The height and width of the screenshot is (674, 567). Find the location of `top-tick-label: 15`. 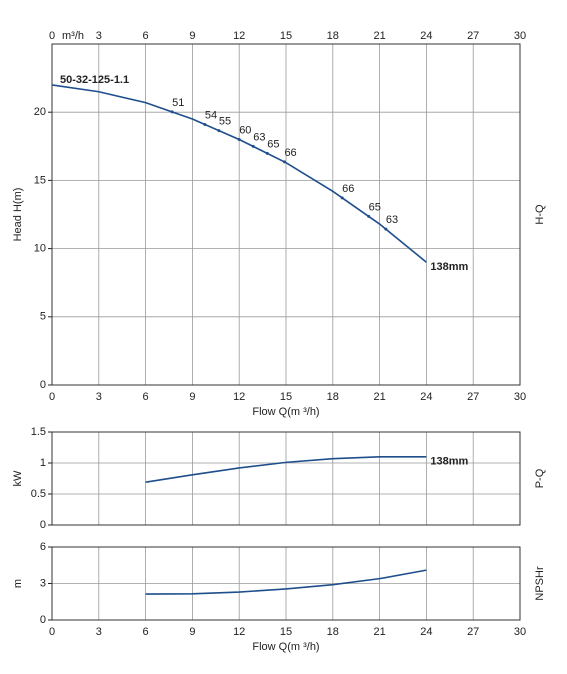

top-tick-label: 15 is located at coordinates (286, 36).